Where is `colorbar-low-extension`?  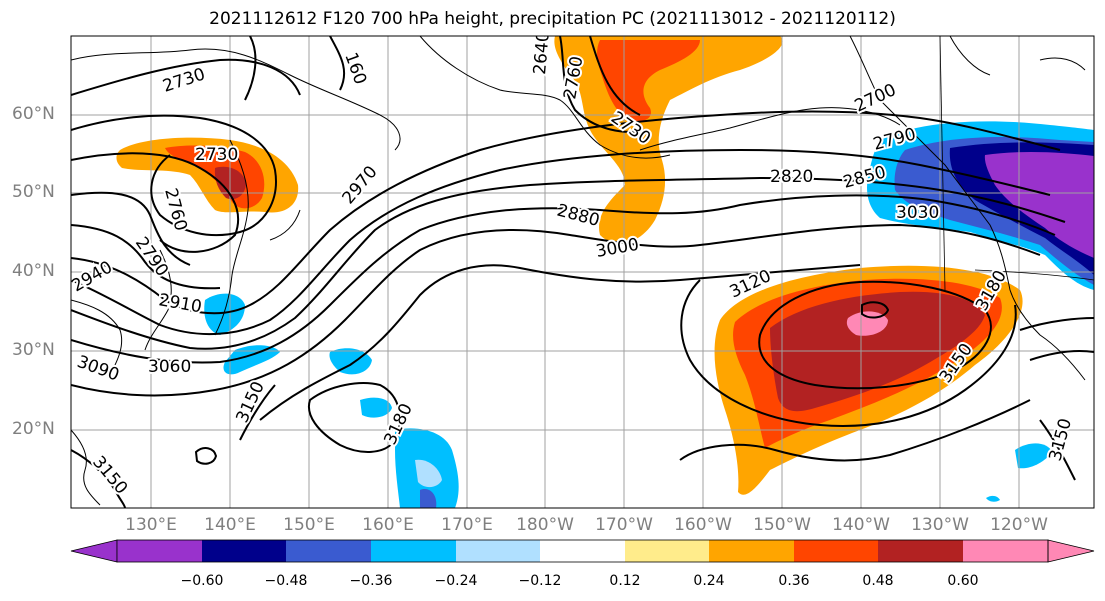 colorbar-low-extension is located at coordinates (94, 551).